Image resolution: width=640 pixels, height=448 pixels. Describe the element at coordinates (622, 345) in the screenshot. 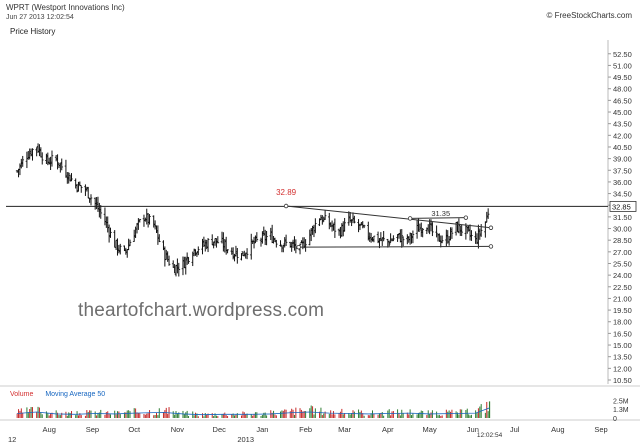

I see `y-tick-label: 15.00` at that location.